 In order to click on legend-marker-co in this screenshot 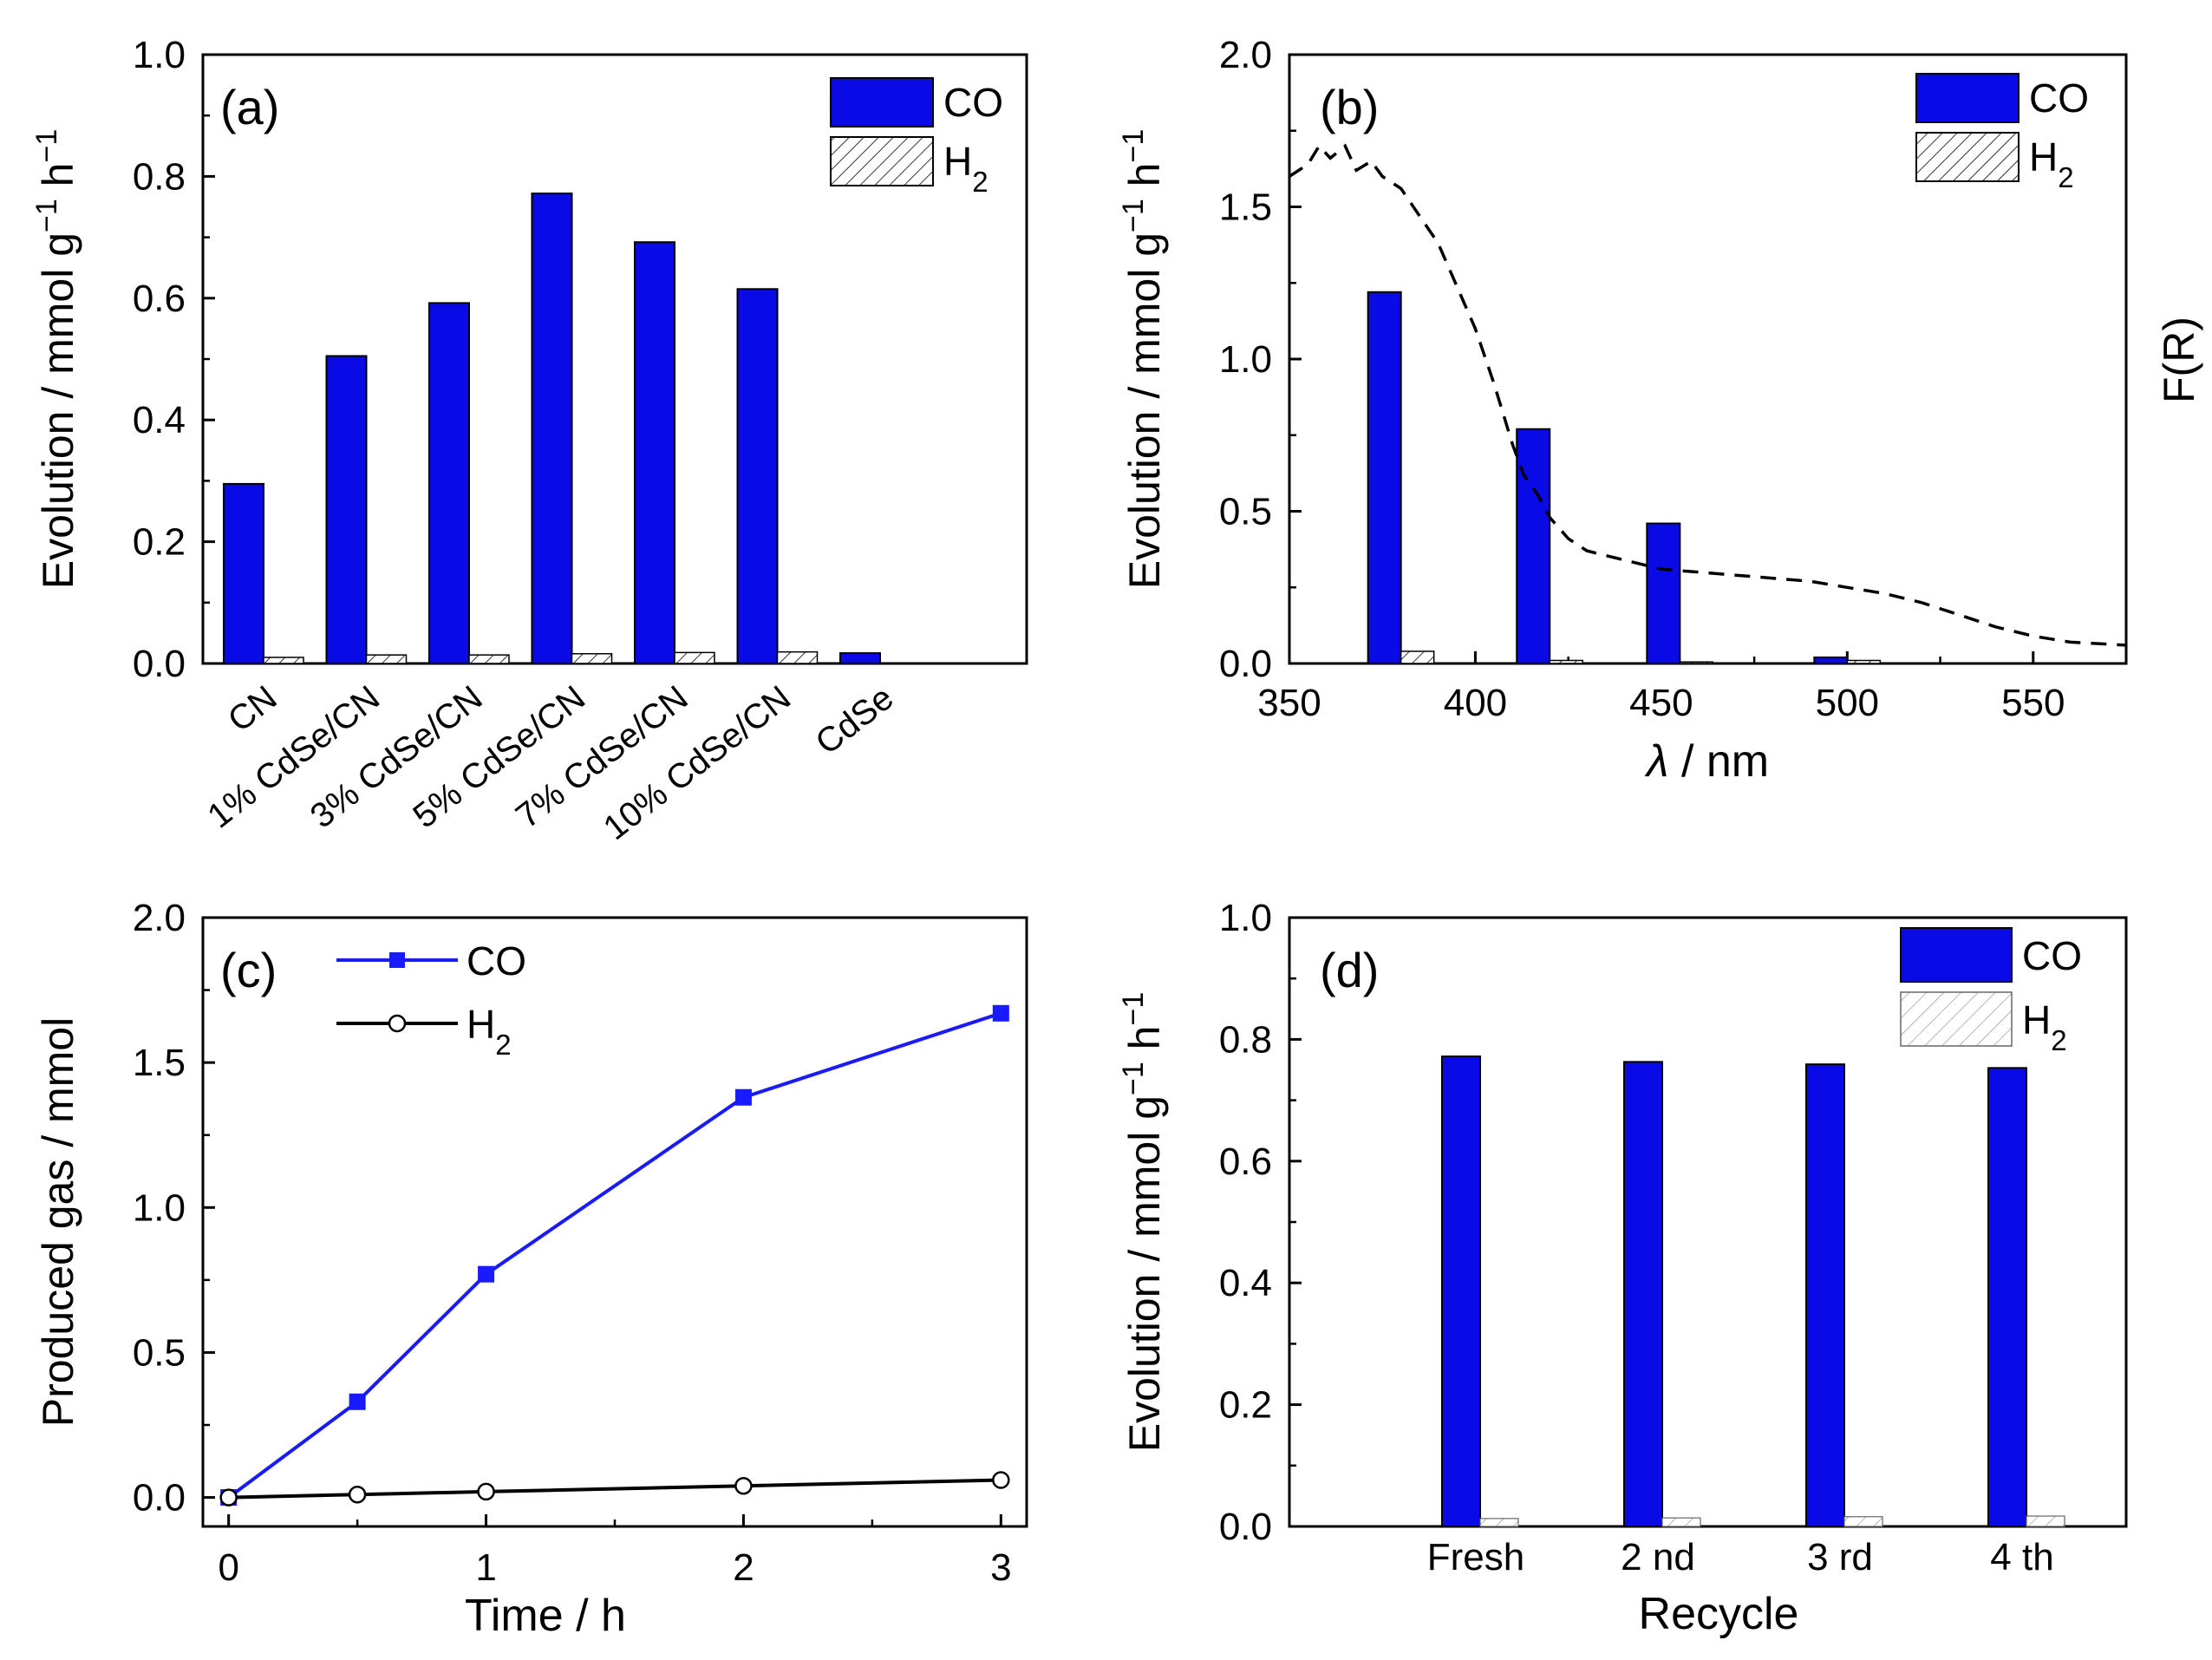, I will do `click(397, 960)`.